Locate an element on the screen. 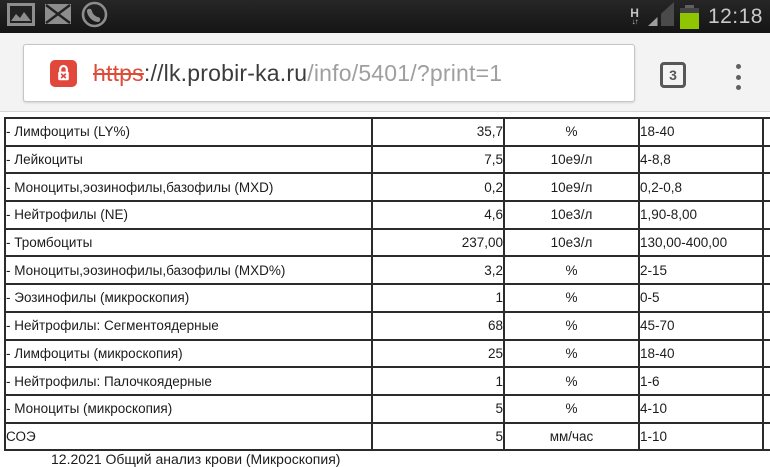 The width and height of the screenshot is (770, 467). url-scheme-struck: https is located at coordinates (118, 72).